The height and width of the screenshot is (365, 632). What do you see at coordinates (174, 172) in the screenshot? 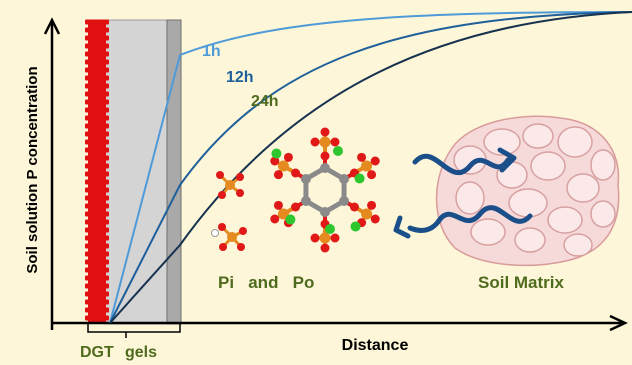
I see `filter-membrane-layer` at bounding box center [174, 172].